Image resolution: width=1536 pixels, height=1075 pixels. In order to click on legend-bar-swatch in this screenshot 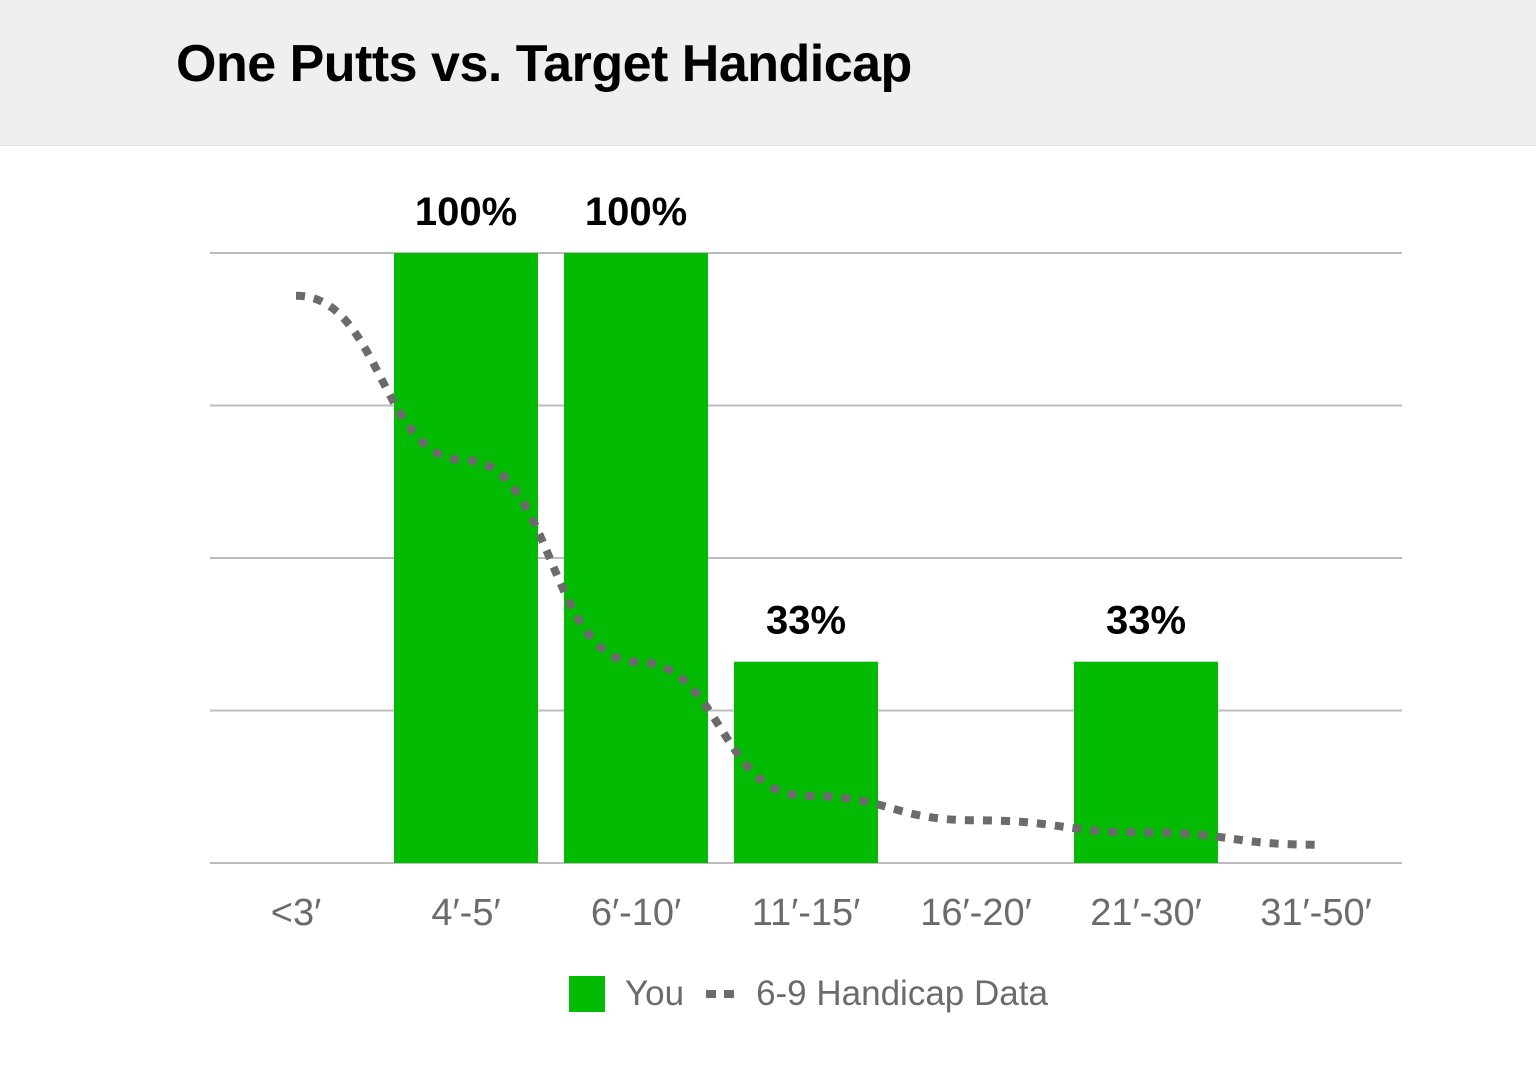, I will do `click(587, 994)`.